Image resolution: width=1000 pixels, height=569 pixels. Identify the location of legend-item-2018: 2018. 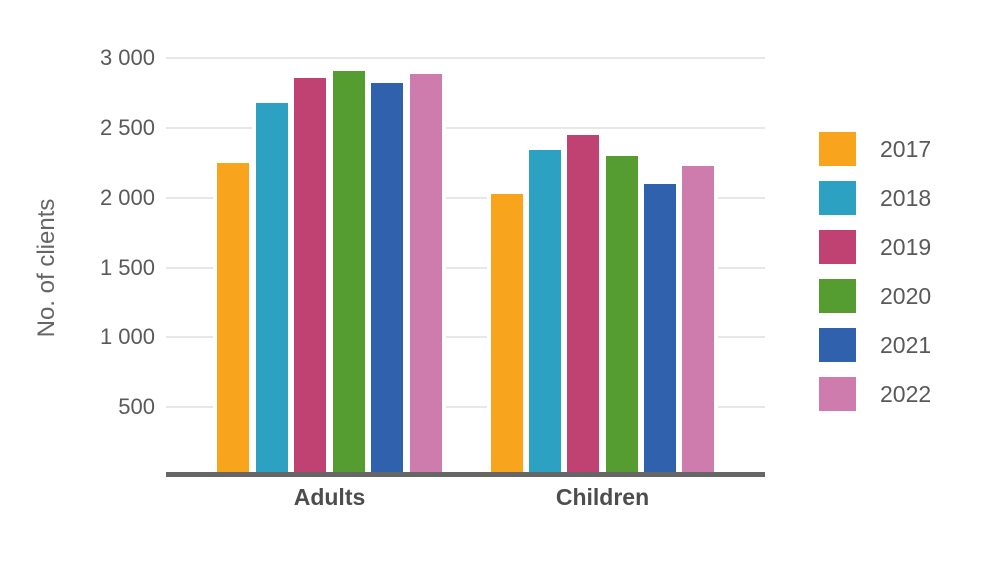
(875, 198).